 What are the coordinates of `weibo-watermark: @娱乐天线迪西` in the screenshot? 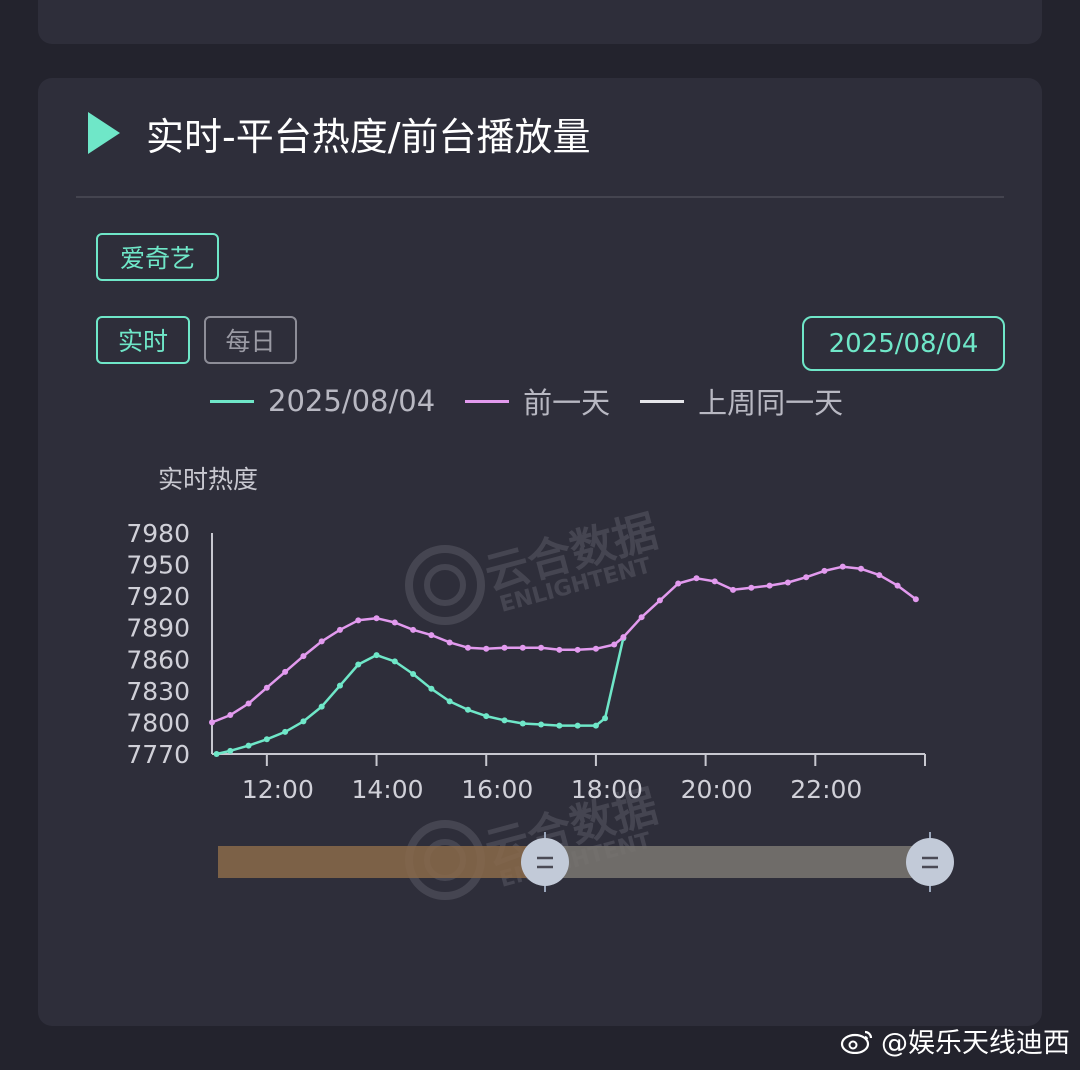 It's located at (954, 1040).